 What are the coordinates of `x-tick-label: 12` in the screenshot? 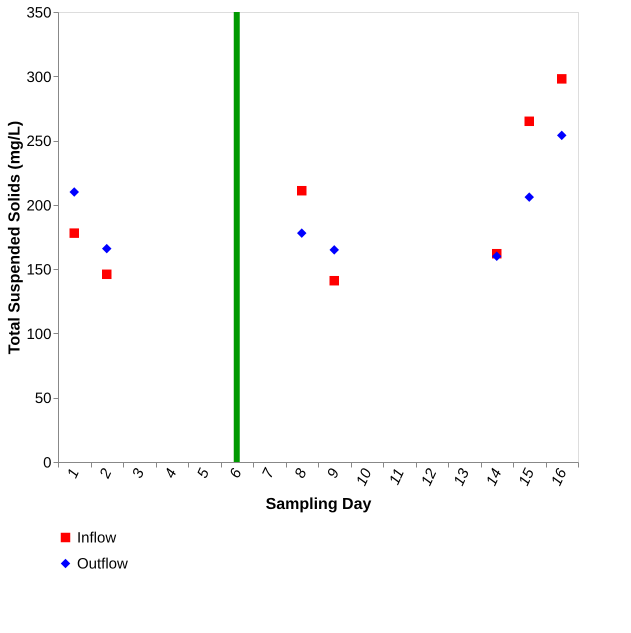 It's located at (429, 477).